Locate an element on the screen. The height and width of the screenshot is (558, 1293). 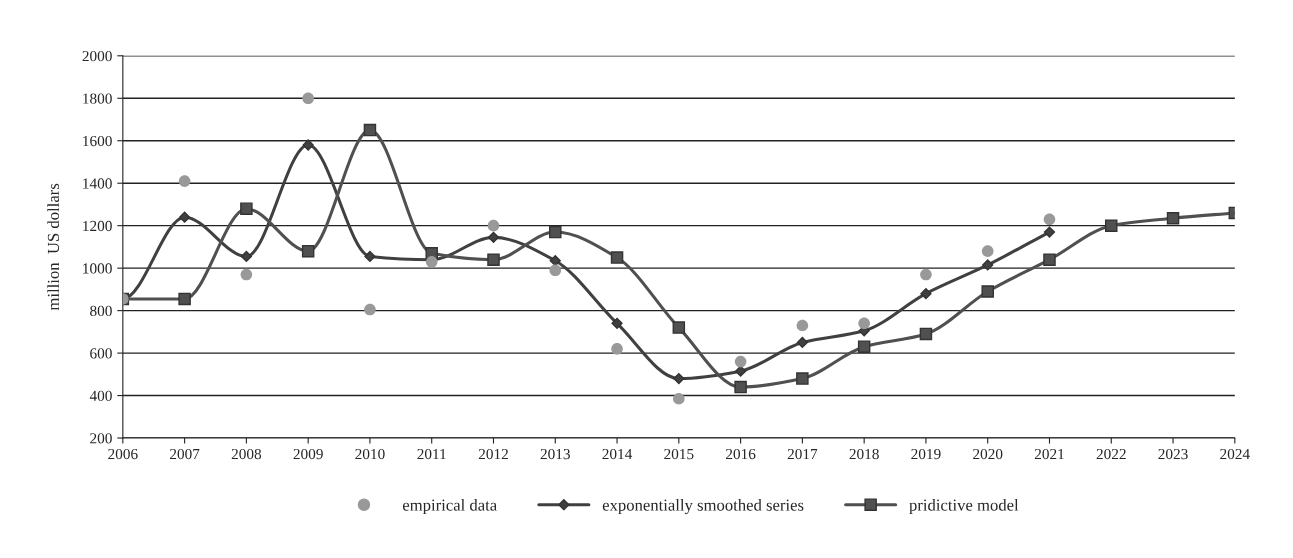
x-tick-label: 2009 is located at coordinates (308, 454).